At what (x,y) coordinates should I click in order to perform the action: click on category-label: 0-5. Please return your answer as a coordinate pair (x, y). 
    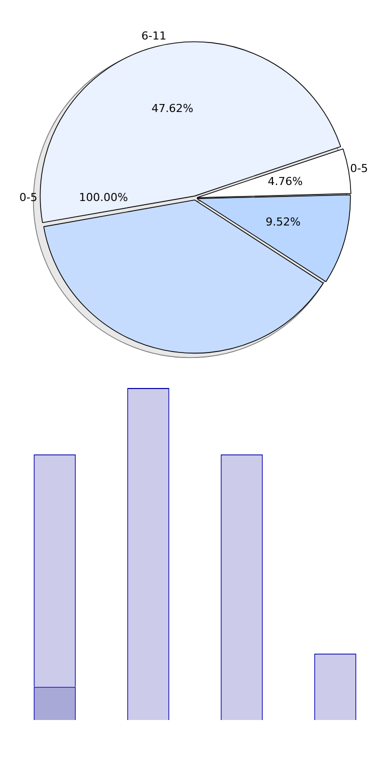
    Looking at the image, I should click on (28, 197).